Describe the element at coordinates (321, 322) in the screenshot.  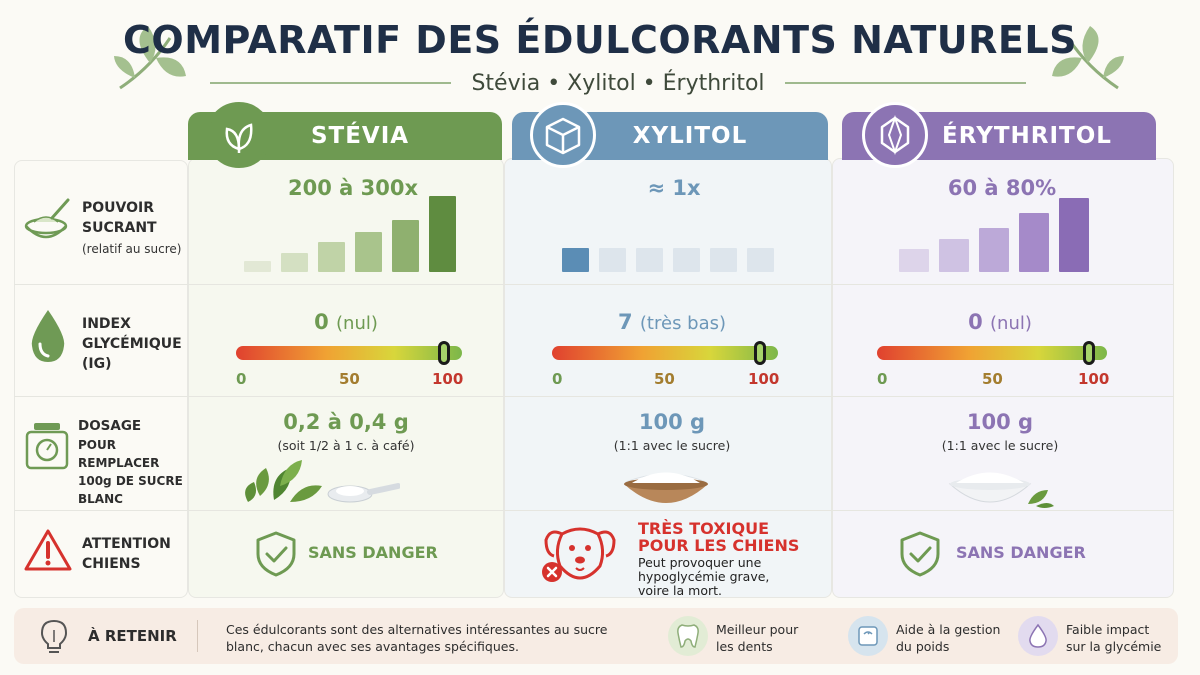
I see `stevia-ig-value: 0` at that location.